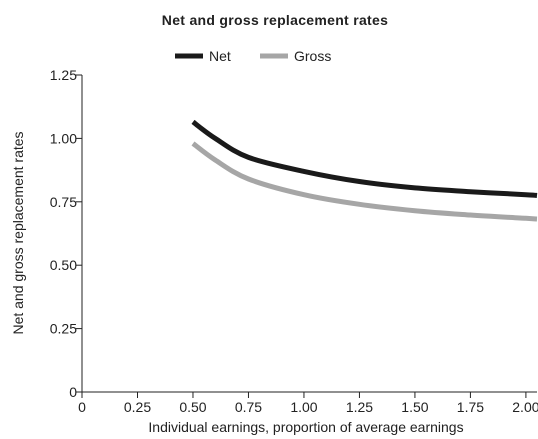  I want to click on y-tick-label: 0.75, so click(63, 202).